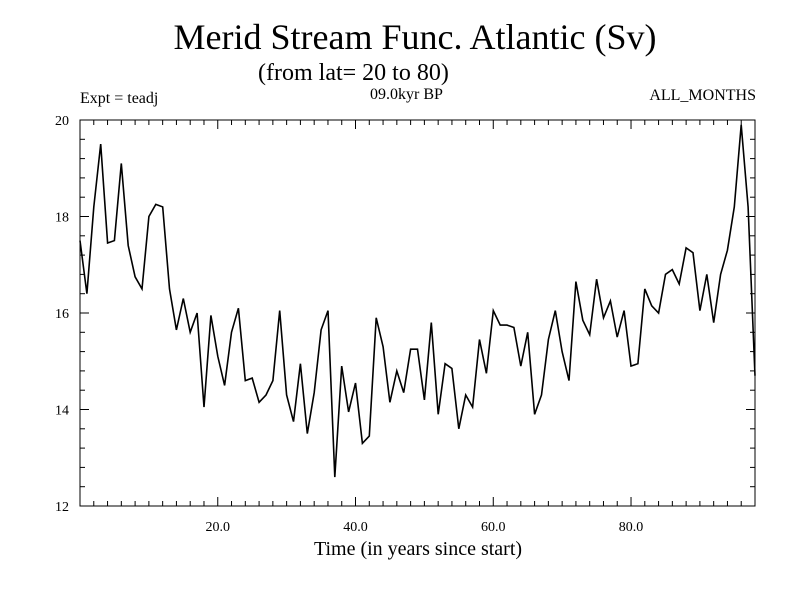 The height and width of the screenshot is (600, 800). Describe the element at coordinates (62, 411) in the screenshot. I see `y-tick-label: 14` at that location.